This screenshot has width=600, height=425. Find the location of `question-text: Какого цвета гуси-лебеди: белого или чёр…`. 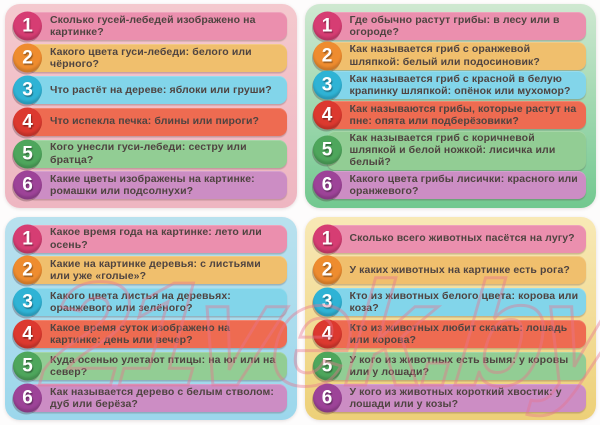

question-text: Какого цвета гуси-лебеди: белого или чёр… is located at coordinates (151, 57).